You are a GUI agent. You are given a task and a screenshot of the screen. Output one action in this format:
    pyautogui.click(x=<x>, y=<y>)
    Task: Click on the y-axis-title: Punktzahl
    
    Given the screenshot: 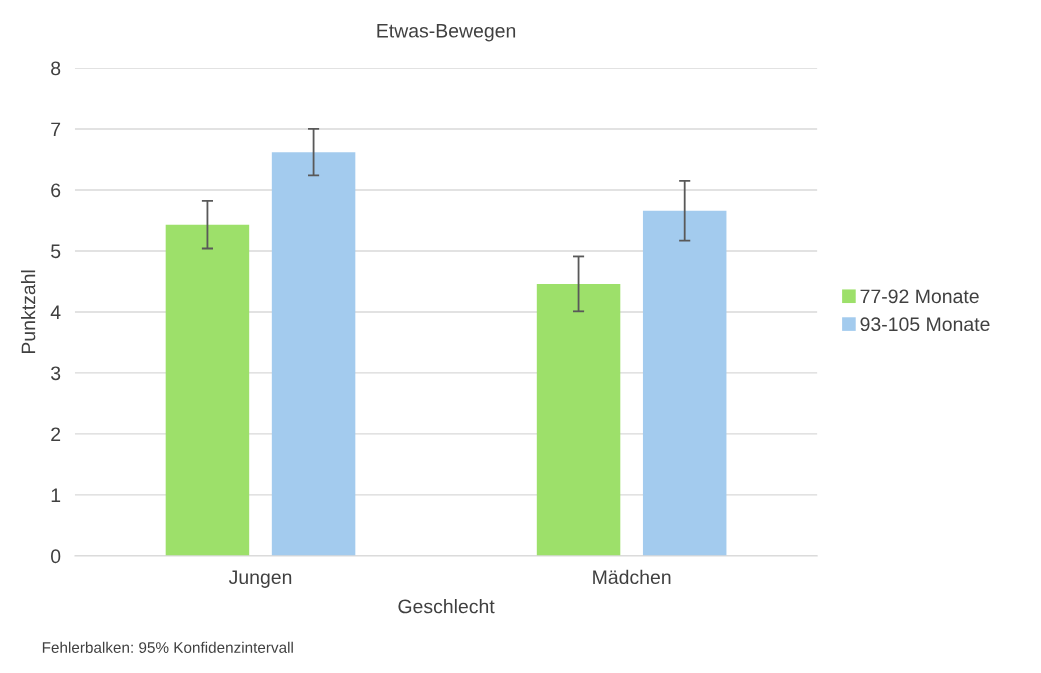 What is the action you would take?
    pyautogui.click(x=28, y=312)
    